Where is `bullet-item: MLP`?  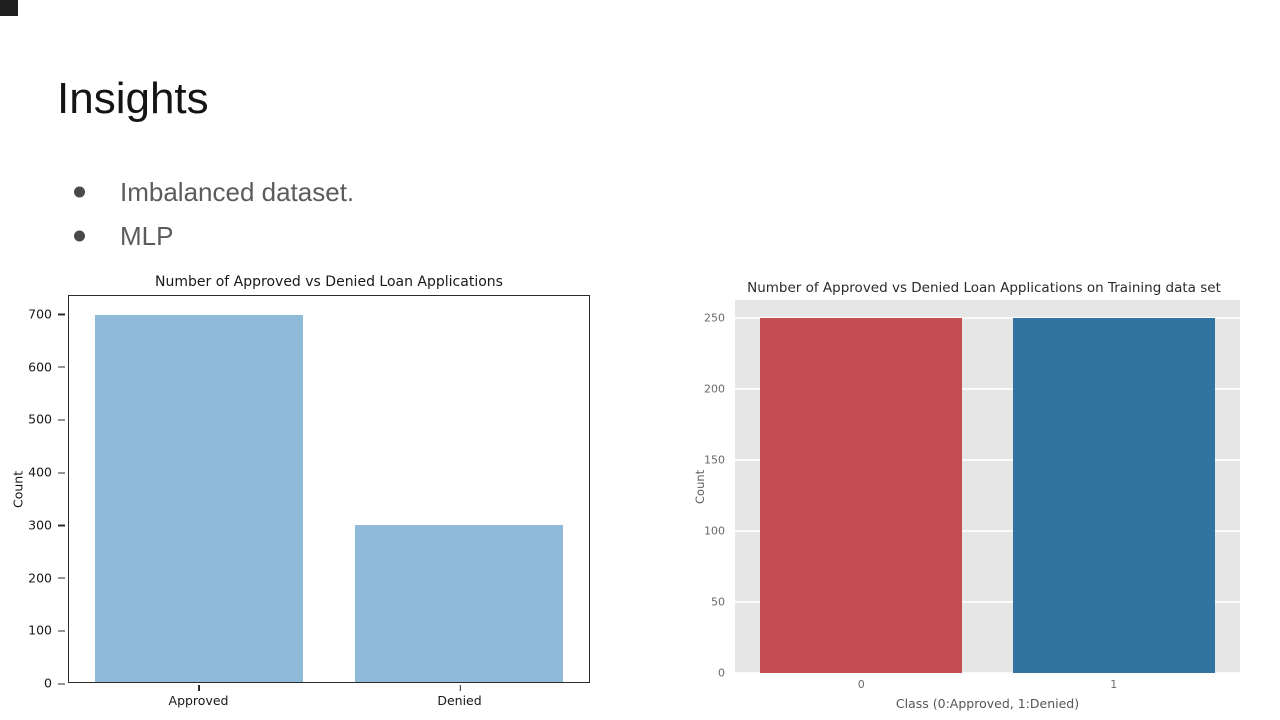 bullet-item: MLP is located at coordinates (213, 236).